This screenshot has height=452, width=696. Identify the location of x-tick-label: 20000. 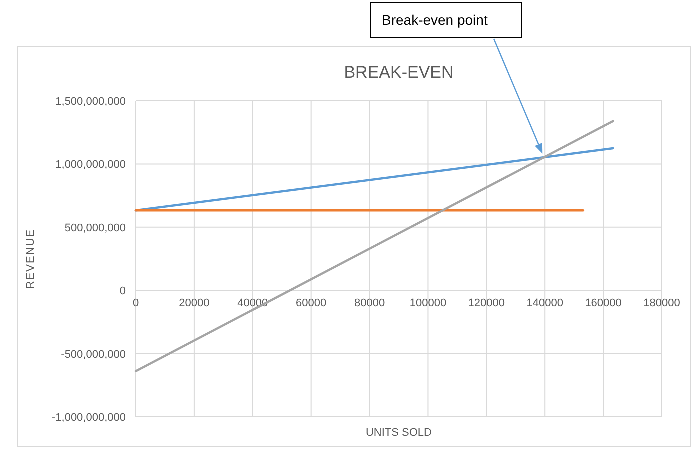
(194, 304).